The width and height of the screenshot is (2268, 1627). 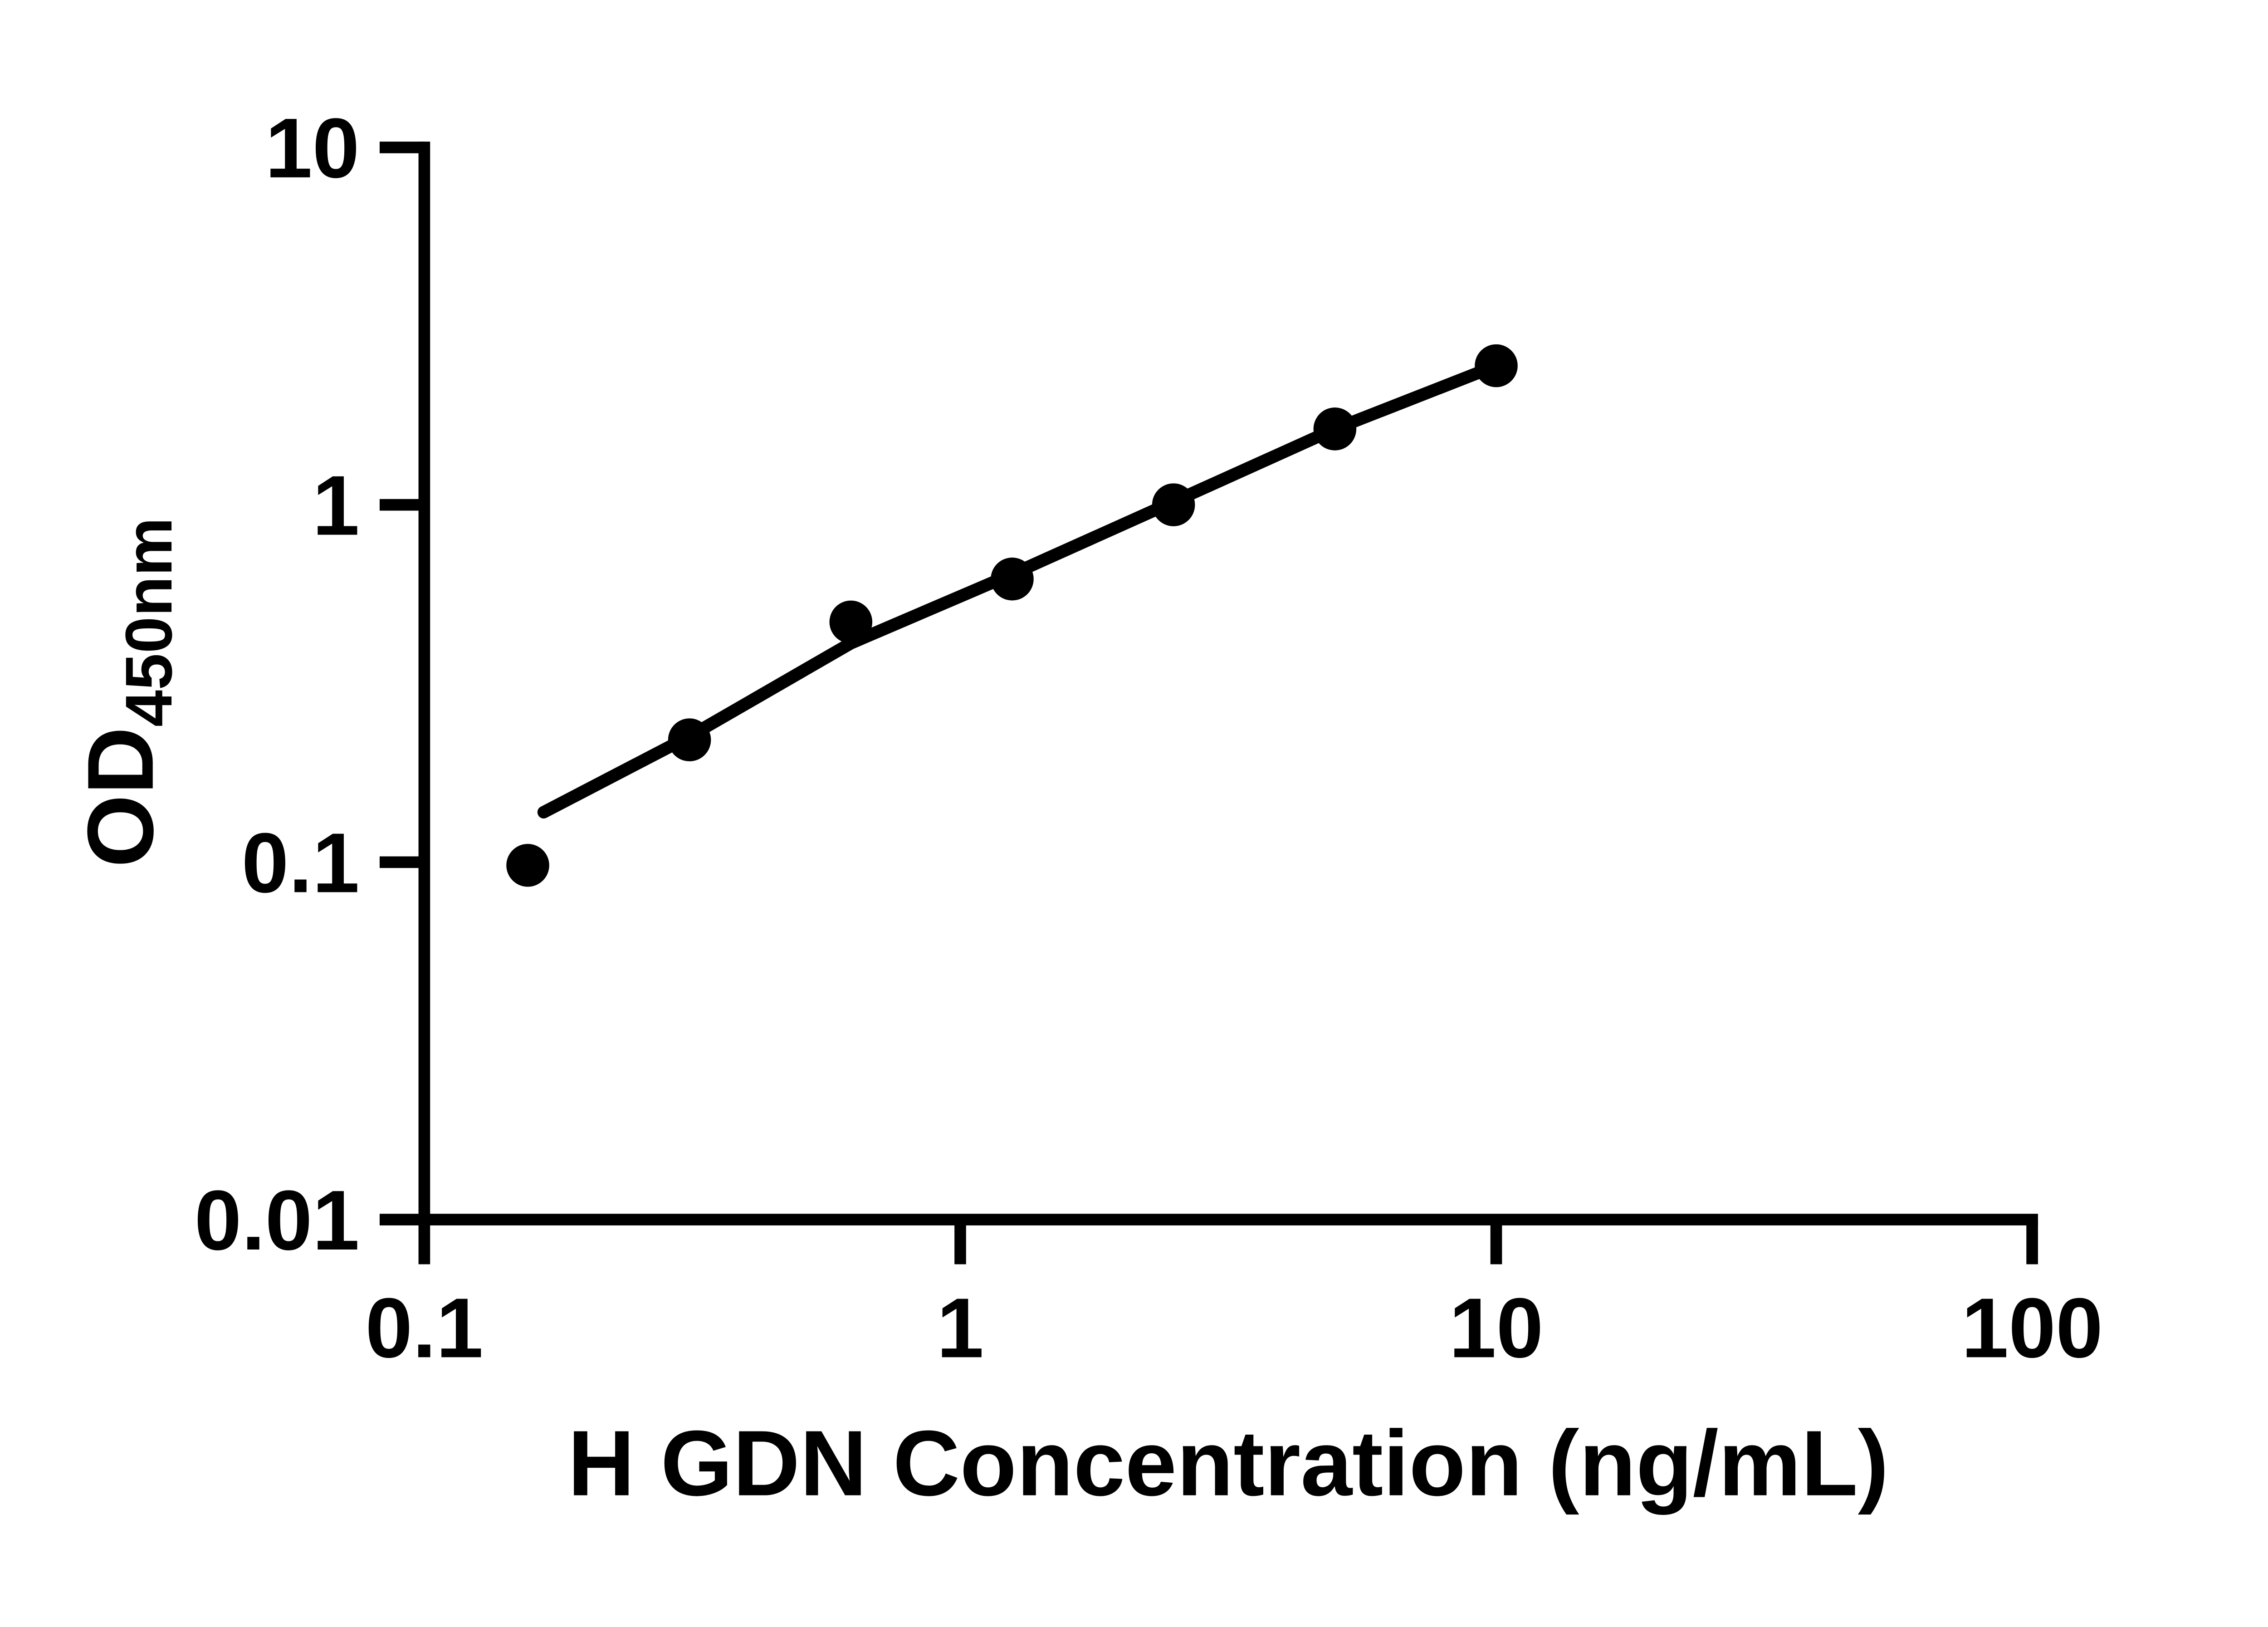 What do you see at coordinates (1020, 589) in the screenshot?
I see `fit-line` at bounding box center [1020, 589].